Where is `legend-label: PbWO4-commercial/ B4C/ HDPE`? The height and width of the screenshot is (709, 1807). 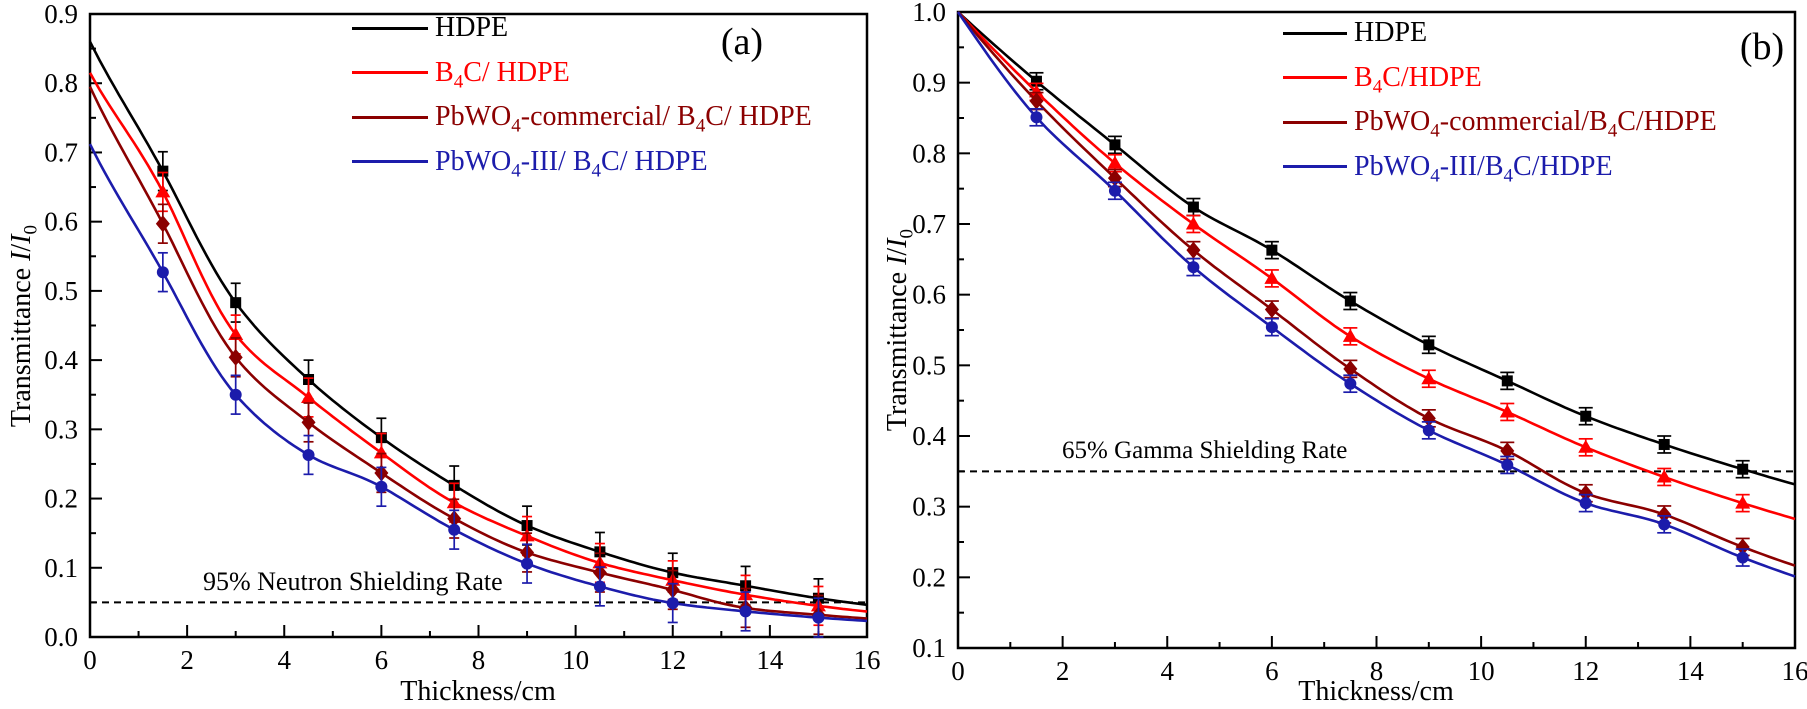 legend-label: PbWO4-commercial/ B4C/ HDPE is located at coordinates (623, 119).